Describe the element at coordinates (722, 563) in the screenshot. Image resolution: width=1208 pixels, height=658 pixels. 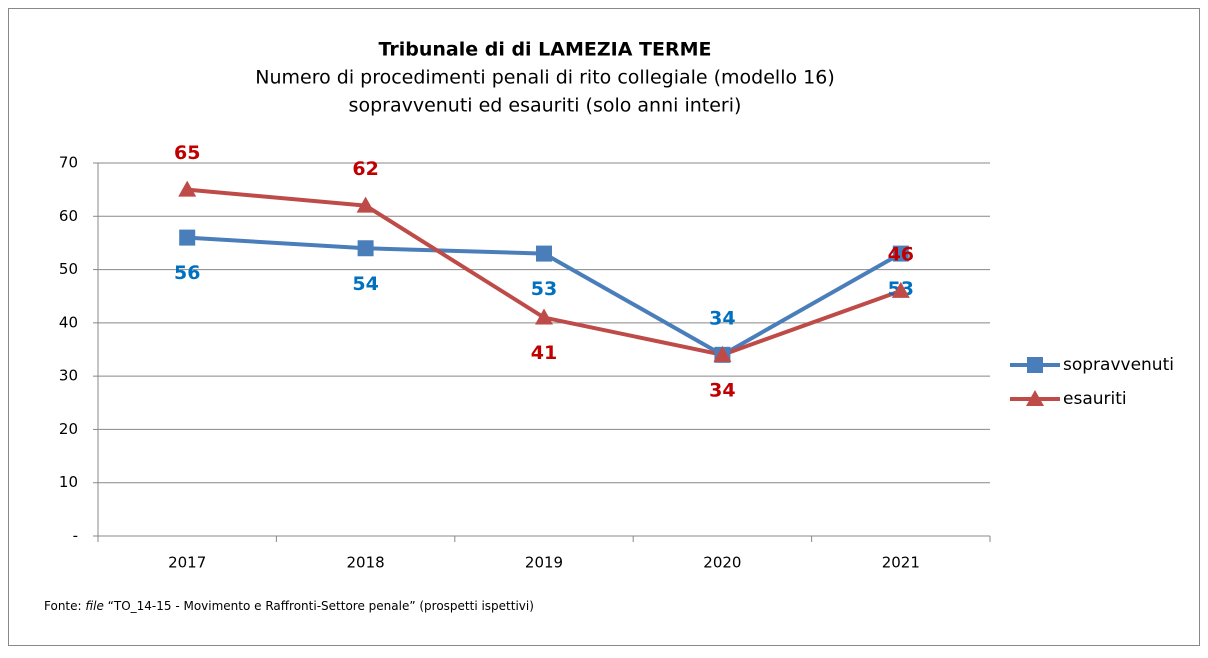
I see `x-tick-label: 2020` at that location.